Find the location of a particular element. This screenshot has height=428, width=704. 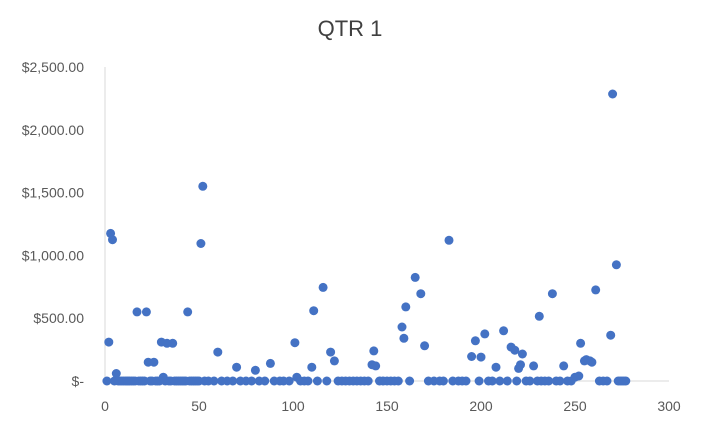

x-tick-label: 100 is located at coordinates (293, 406).